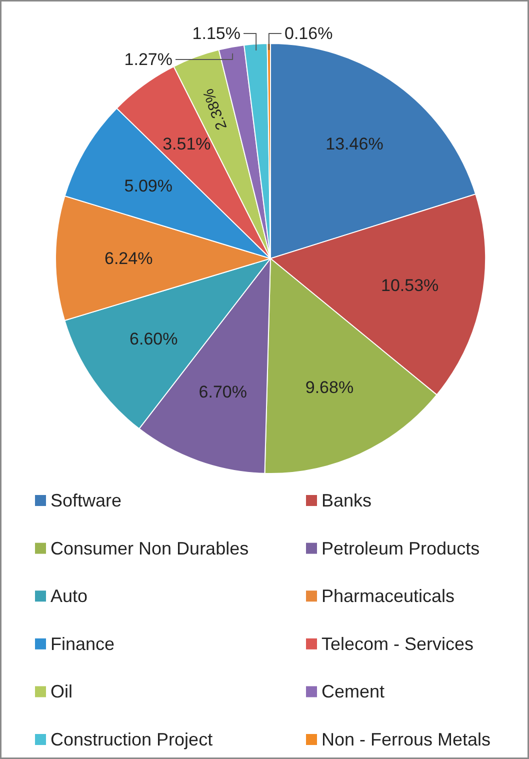 The image size is (529, 759). What do you see at coordinates (148, 186) in the screenshot?
I see `data-label: 5.09%` at bounding box center [148, 186].